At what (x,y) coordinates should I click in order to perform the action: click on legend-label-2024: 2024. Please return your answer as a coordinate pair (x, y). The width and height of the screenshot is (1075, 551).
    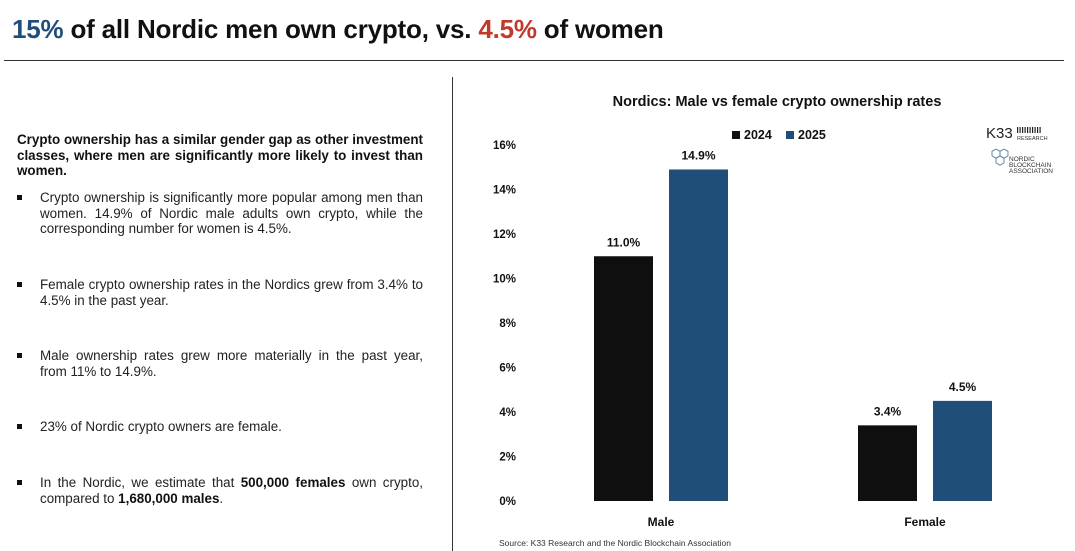
    Looking at the image, I should click on (758, 135).